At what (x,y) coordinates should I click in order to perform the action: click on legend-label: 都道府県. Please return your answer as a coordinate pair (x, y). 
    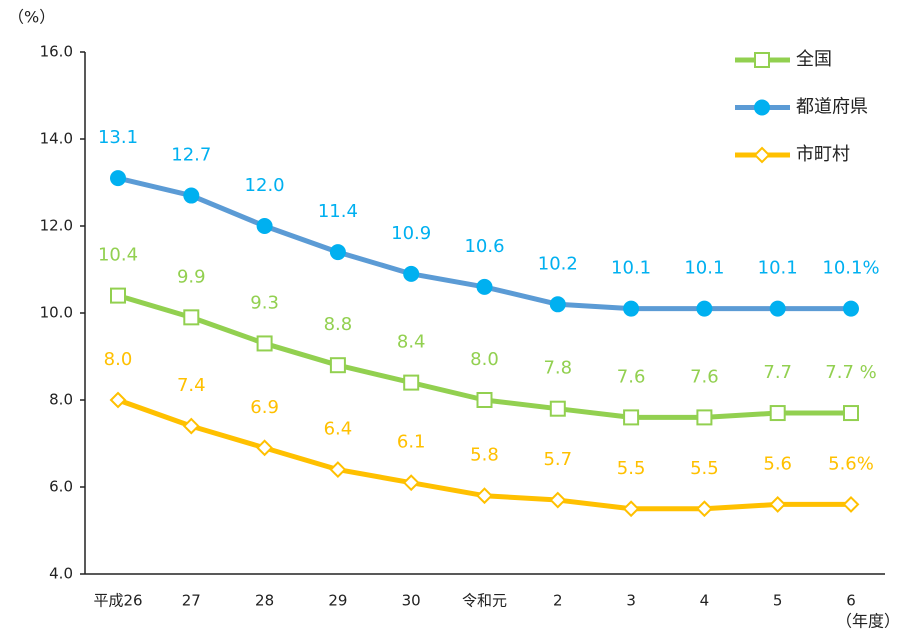
    Looking at the image, I should click on (832, 107).